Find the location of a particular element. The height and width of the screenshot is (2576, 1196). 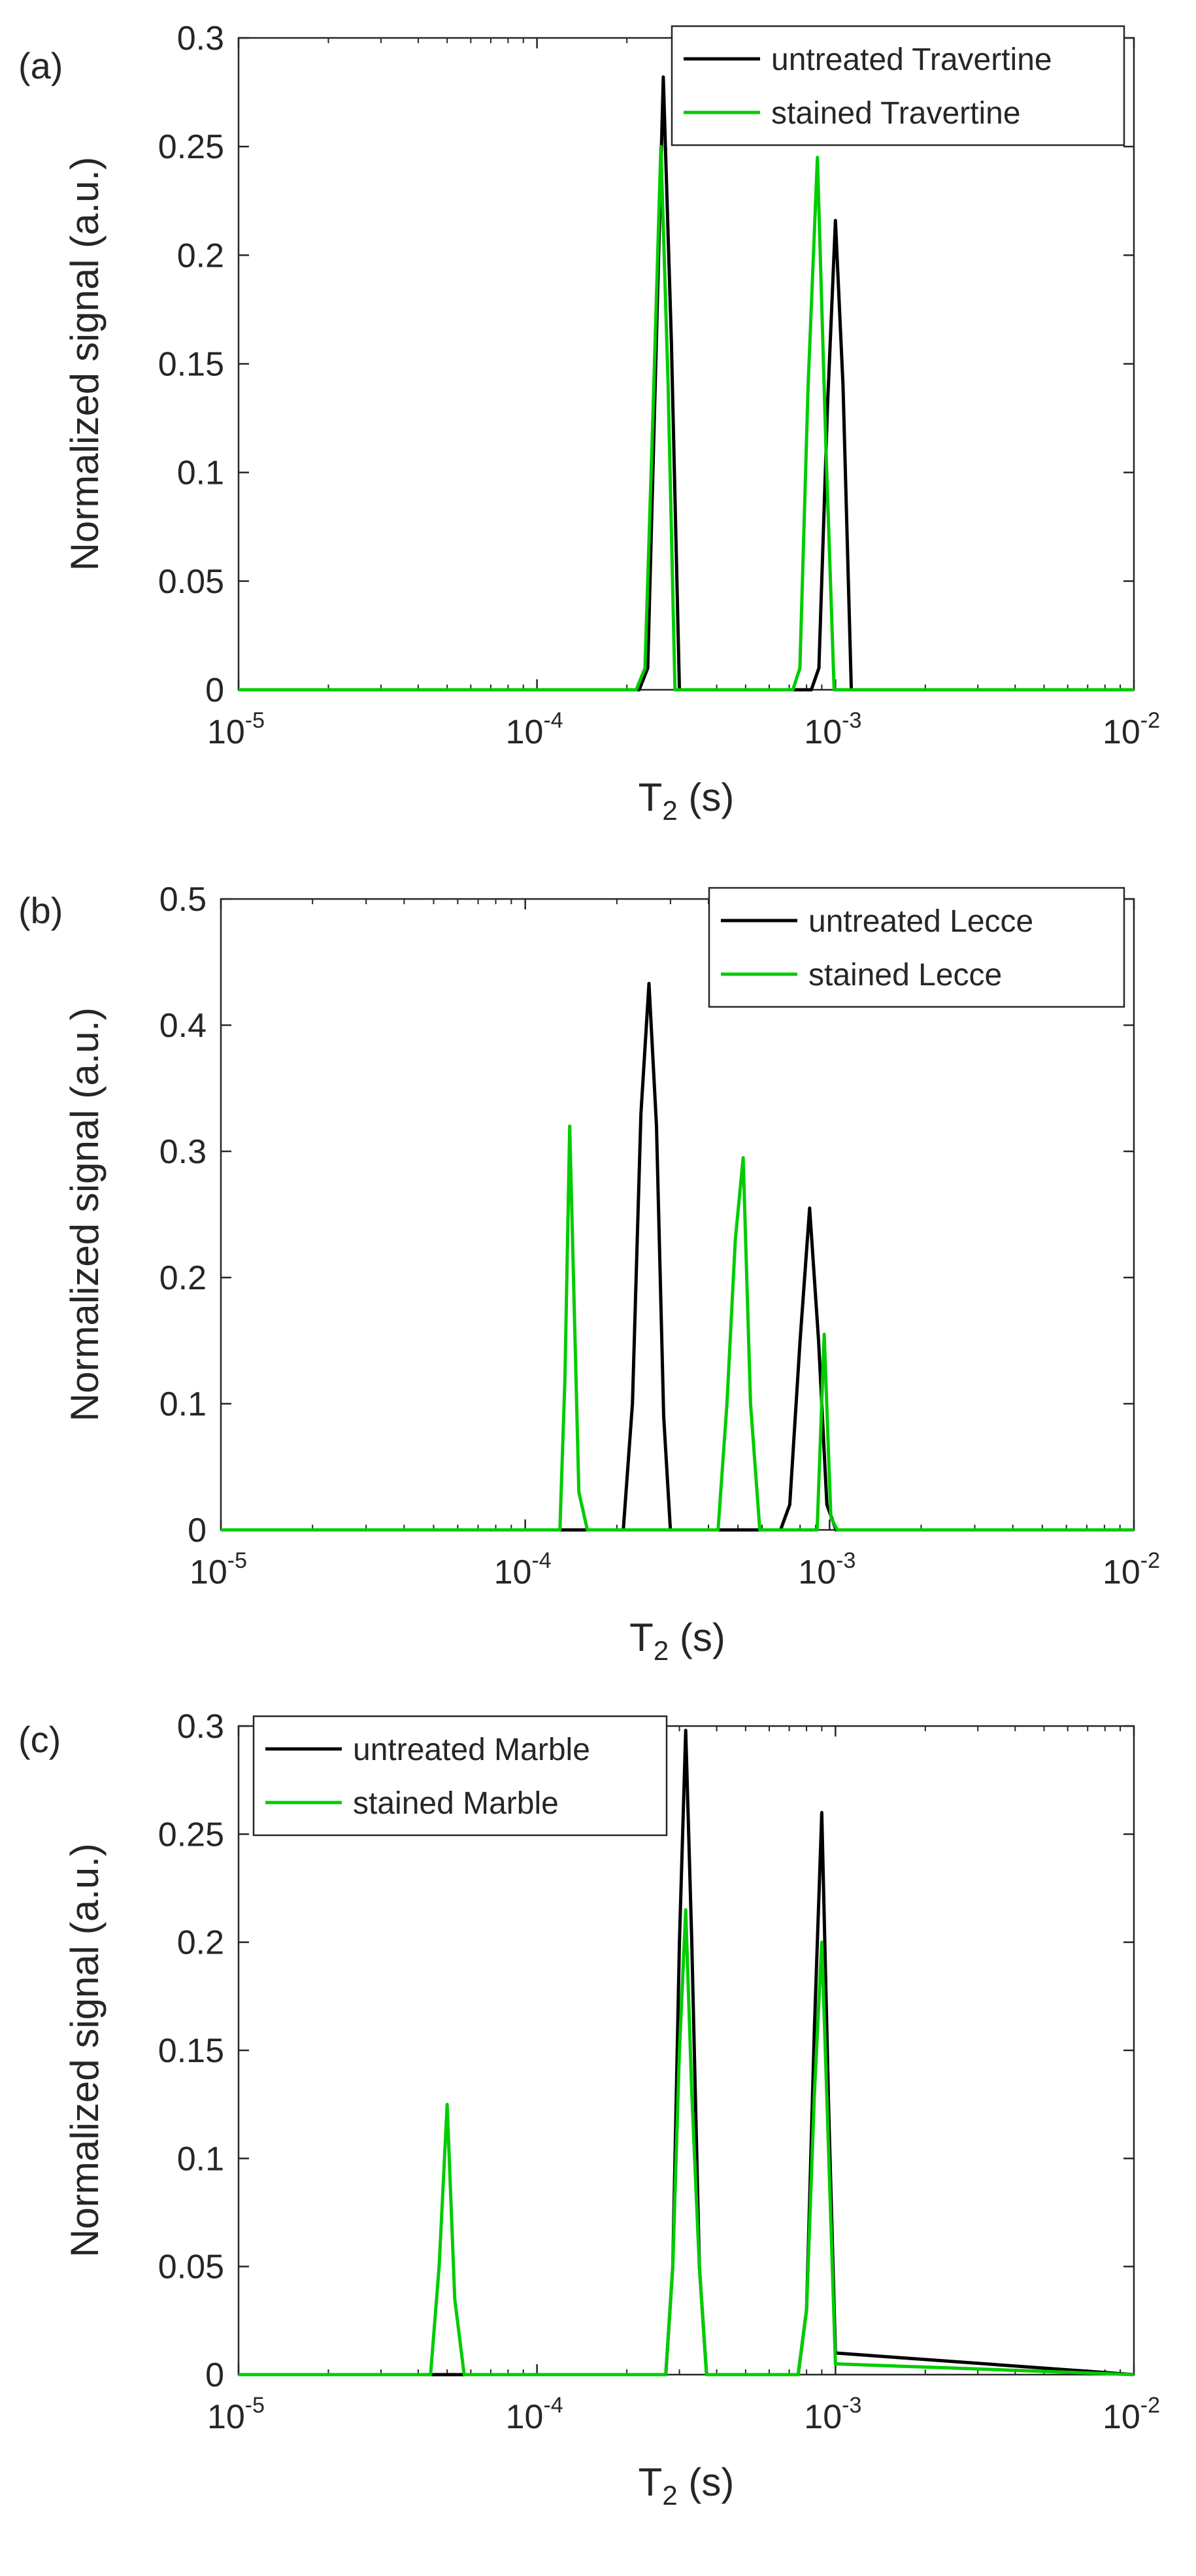

series-line-stained-lecce is located at coordinates (677, 1328).